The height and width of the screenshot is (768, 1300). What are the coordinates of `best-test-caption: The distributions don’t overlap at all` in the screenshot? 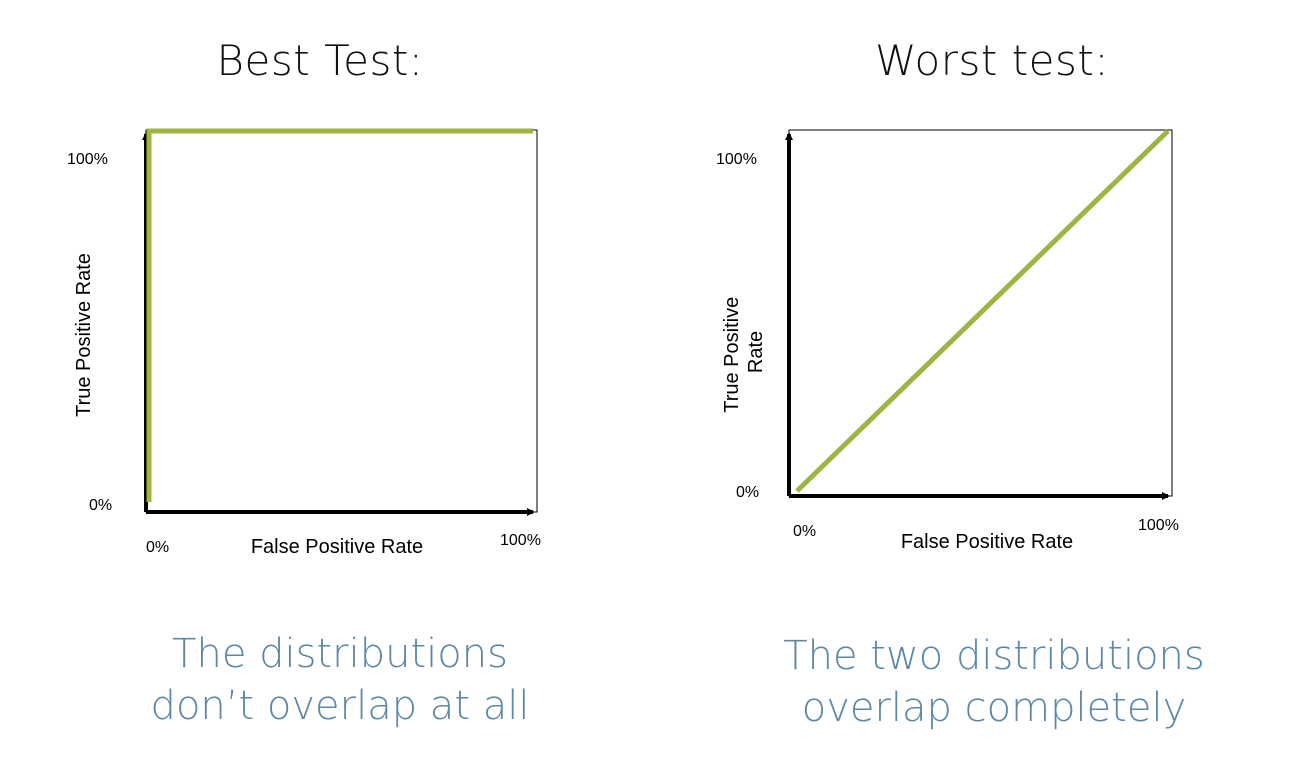 It's located at (340, 680).